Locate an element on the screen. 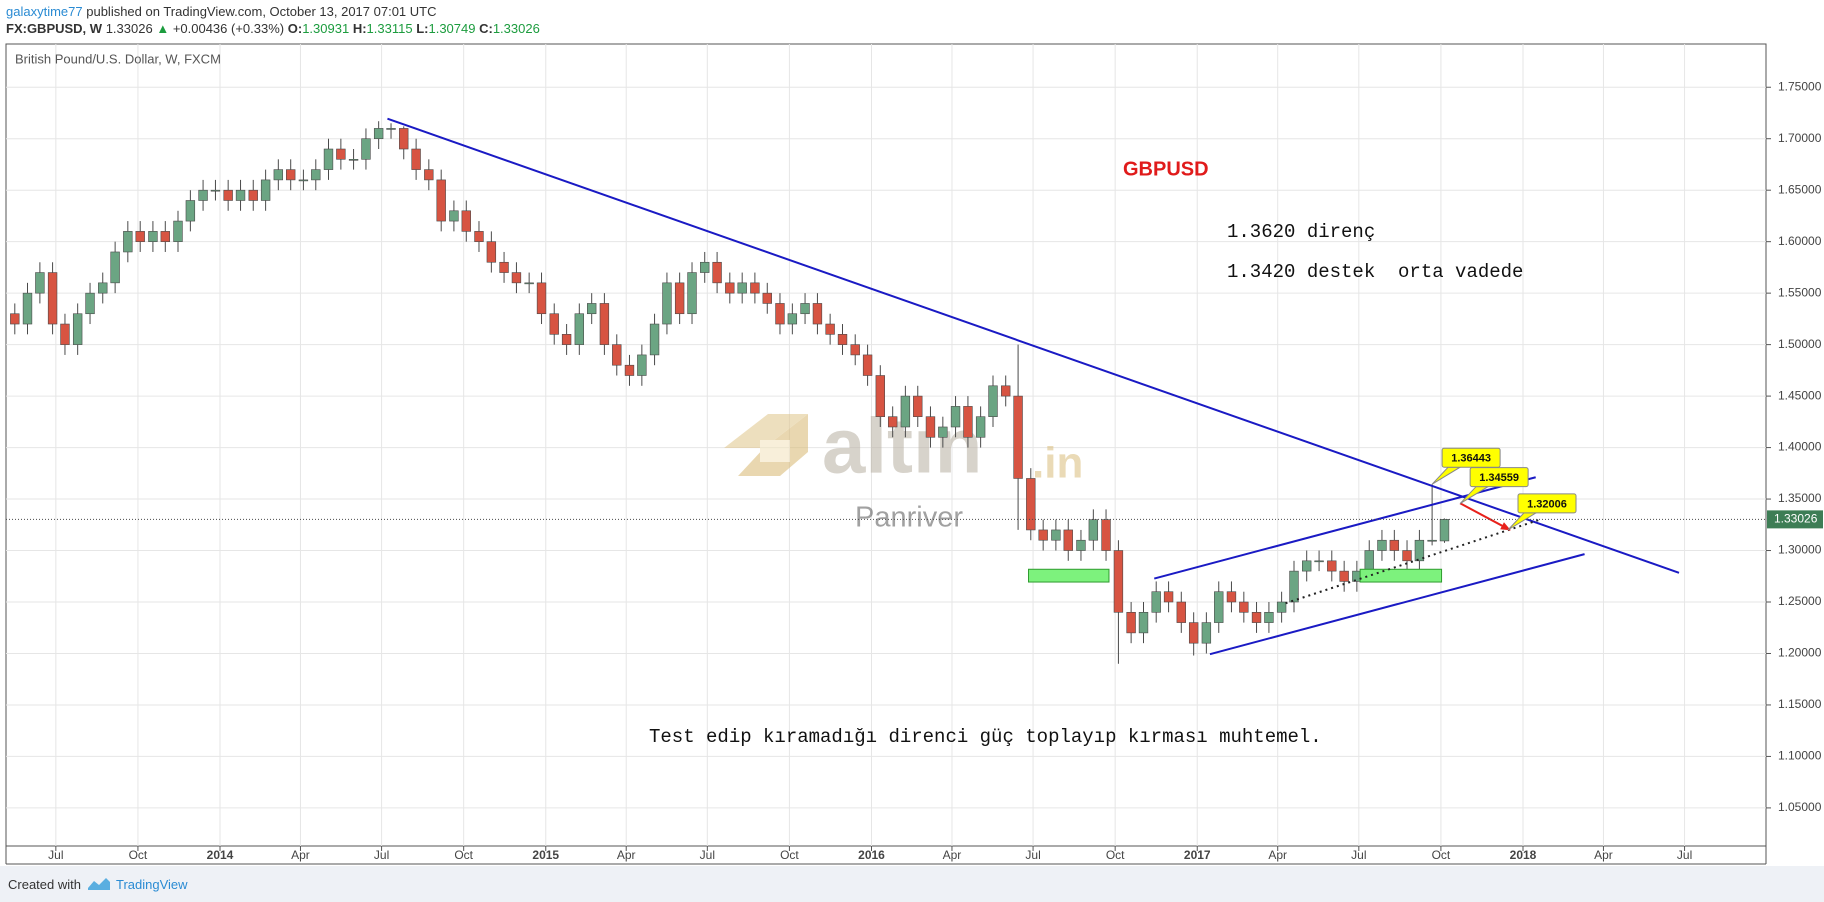  tv-logo is located at coordinates (99, 884).